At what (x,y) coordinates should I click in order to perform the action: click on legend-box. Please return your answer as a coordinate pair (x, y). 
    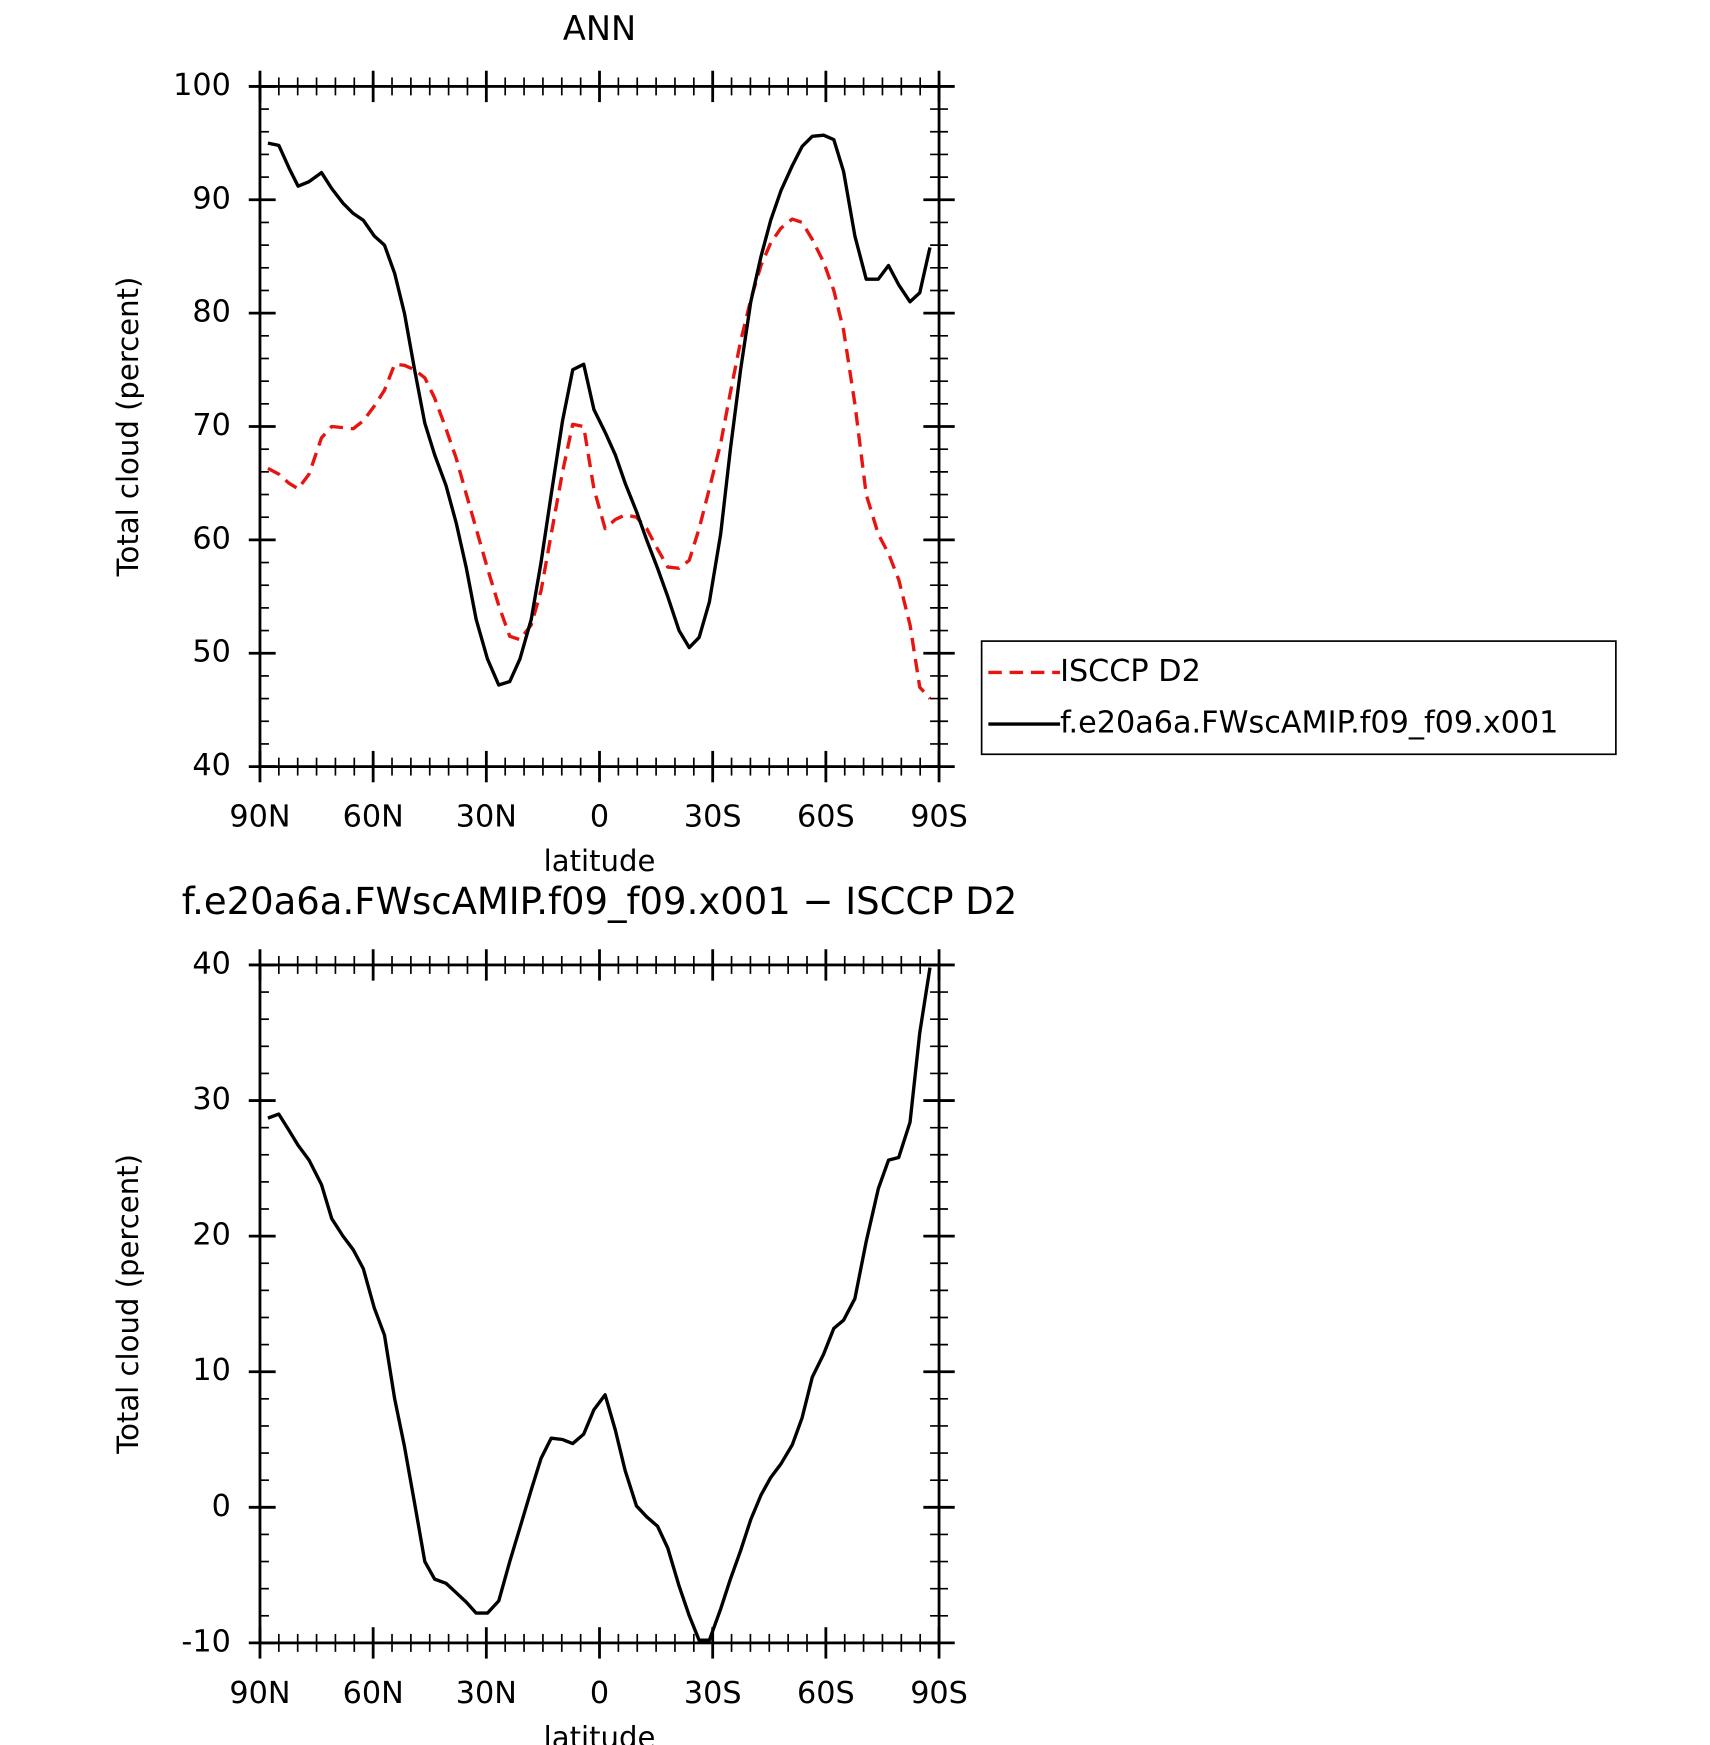
    Looking at the image, I should click on (1298, 698).